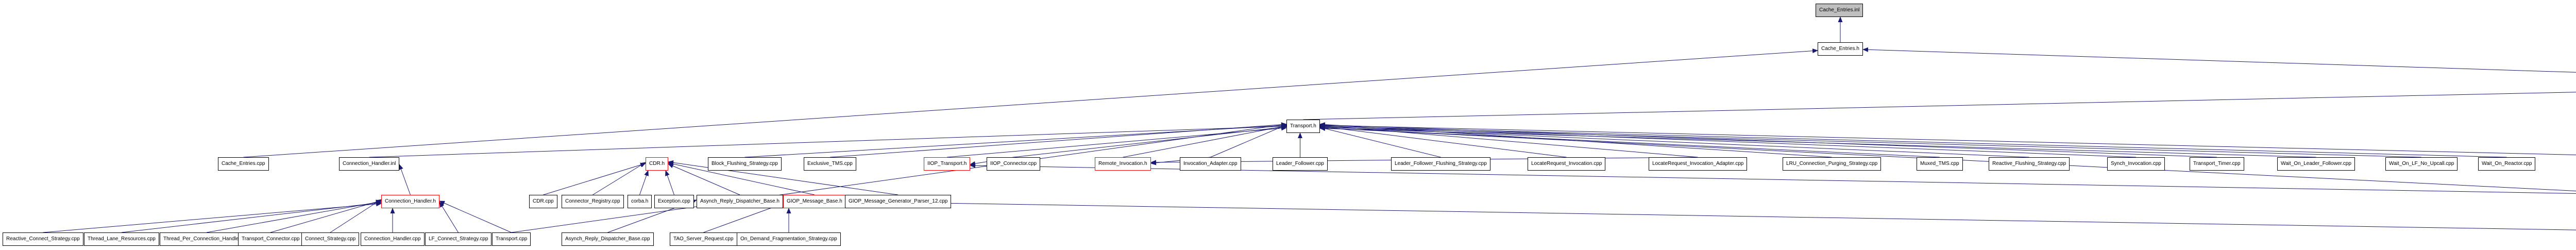 Image resolution: width=2576 pixels, height=250 pixels. Describe the element at coordinates (2219, 60) in the screenshot. I see `edge-transport_cache_manager_h-to-cache_entries_h` at that location.